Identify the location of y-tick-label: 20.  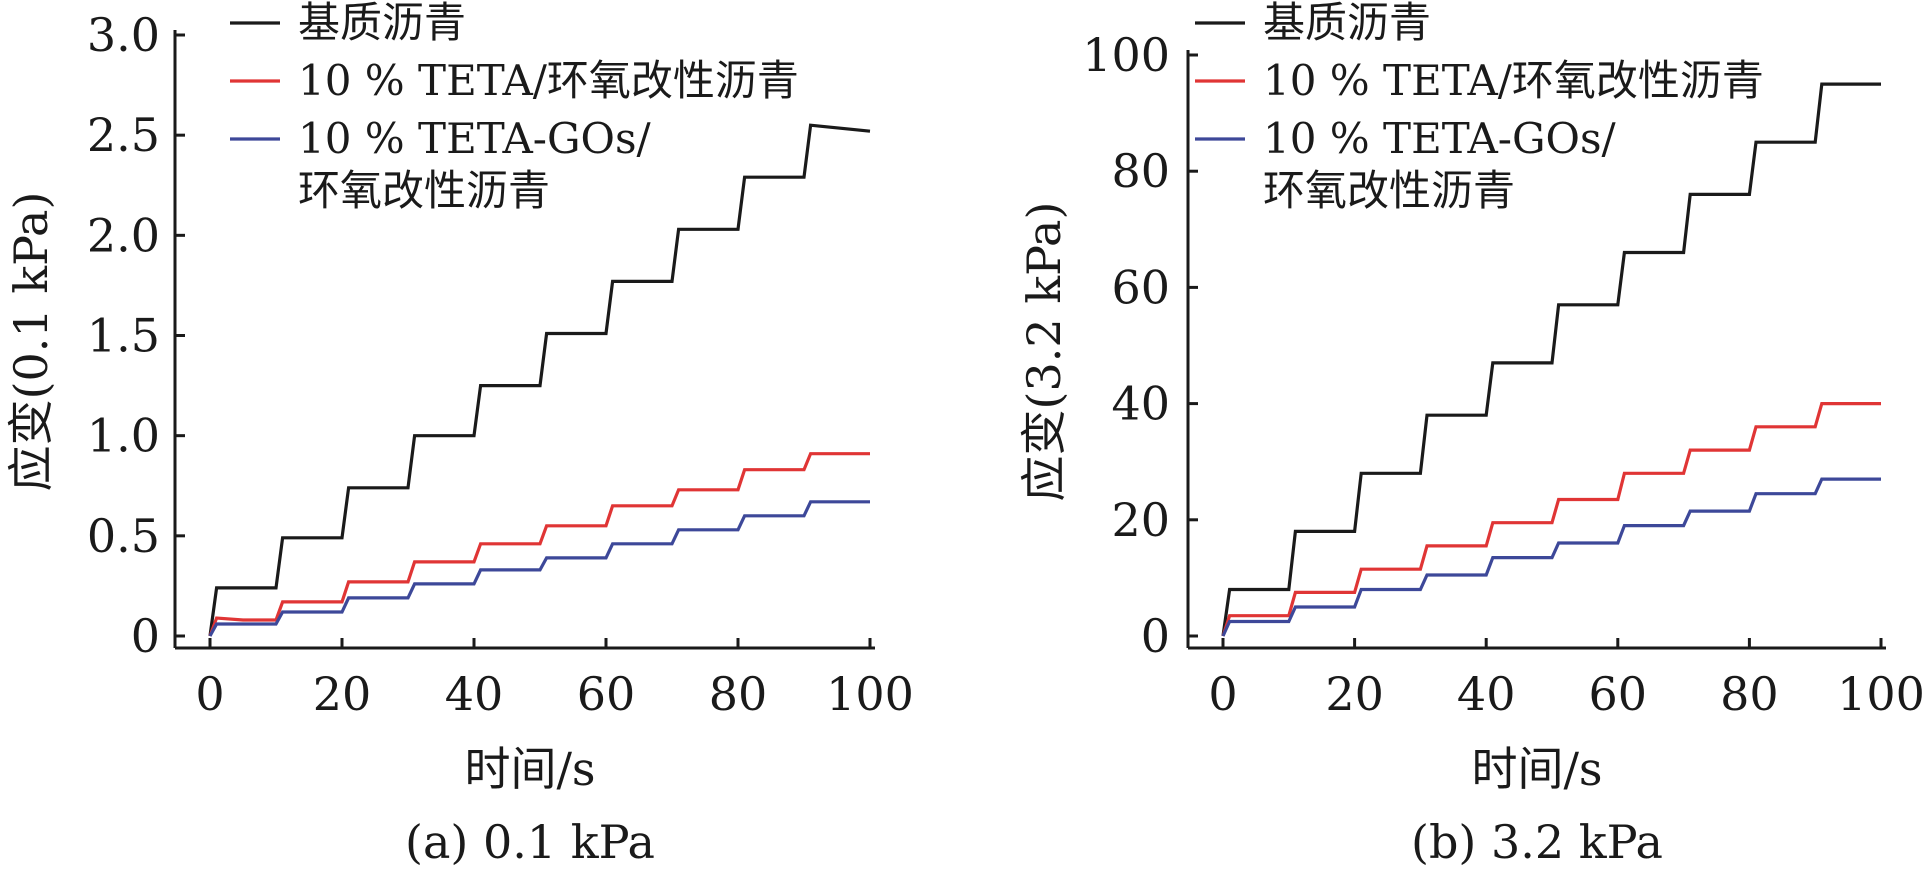
(1140, 520).